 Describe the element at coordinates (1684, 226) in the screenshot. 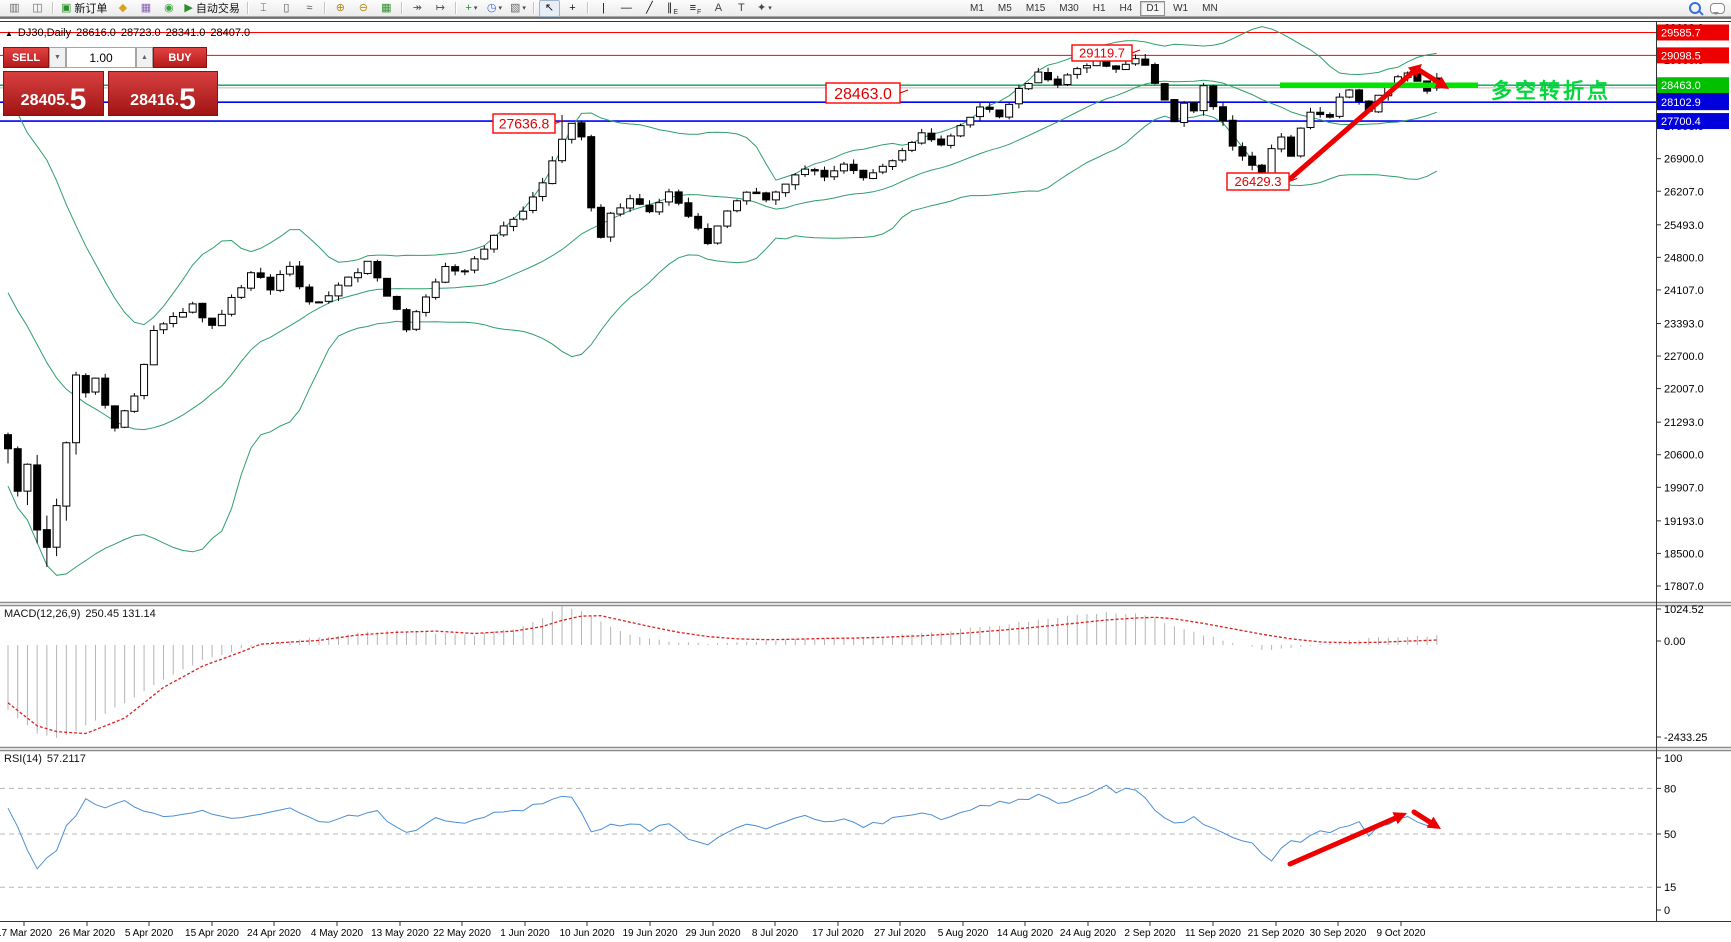

I see `svg-text: 25493.0` at that location.